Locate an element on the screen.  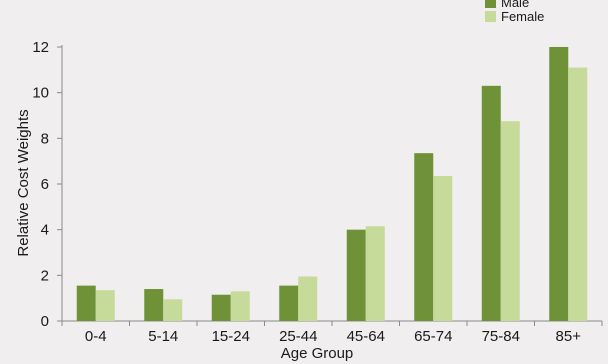
y-tick-label: 12 is located at coordinates (40, 47).